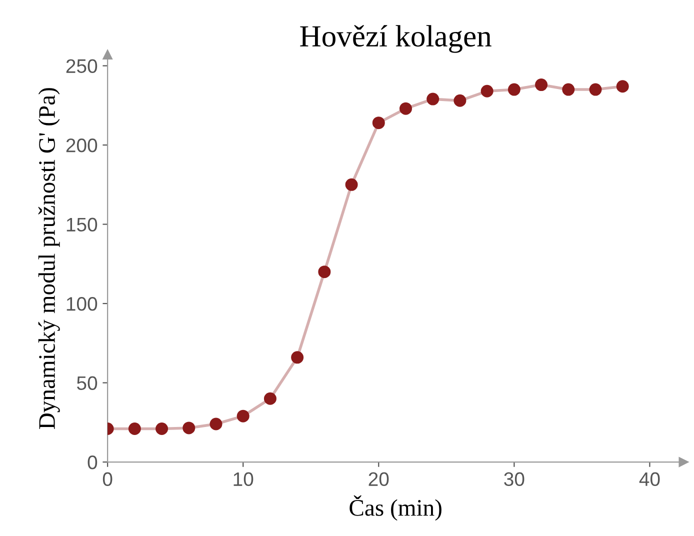 This screenshot has width=694, height=536. I want to click on x-tick-label: 0, so click(107, 479).